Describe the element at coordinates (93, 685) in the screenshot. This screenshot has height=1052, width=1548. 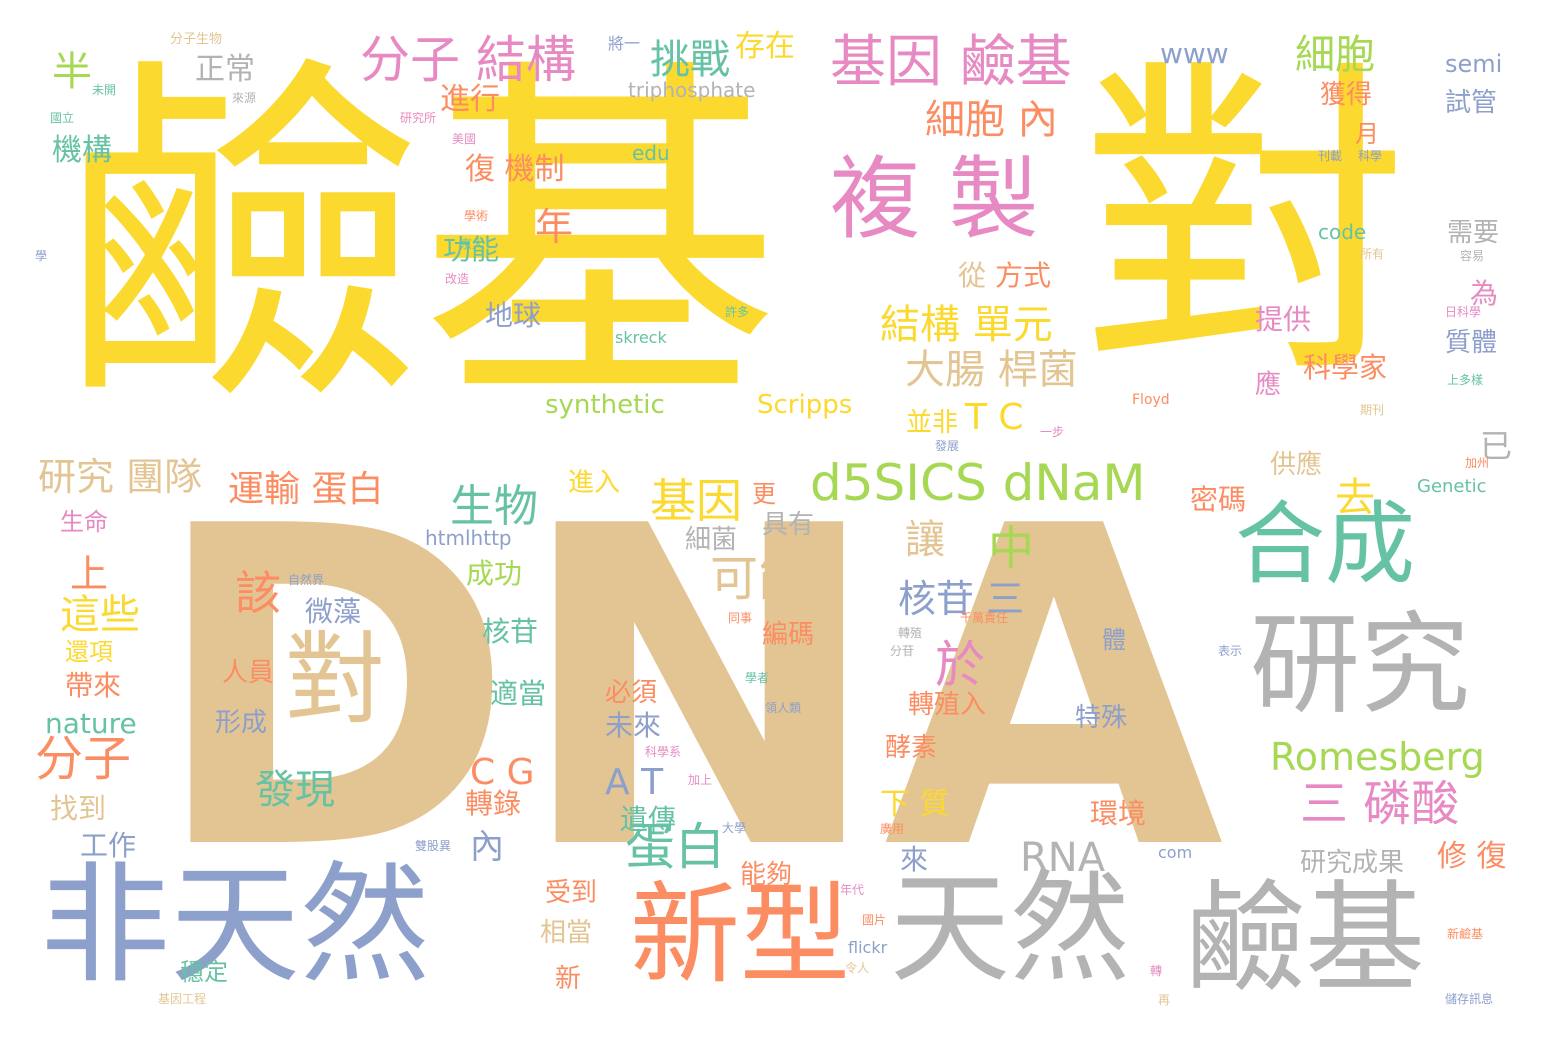
I see `word: 帶來` at that location.